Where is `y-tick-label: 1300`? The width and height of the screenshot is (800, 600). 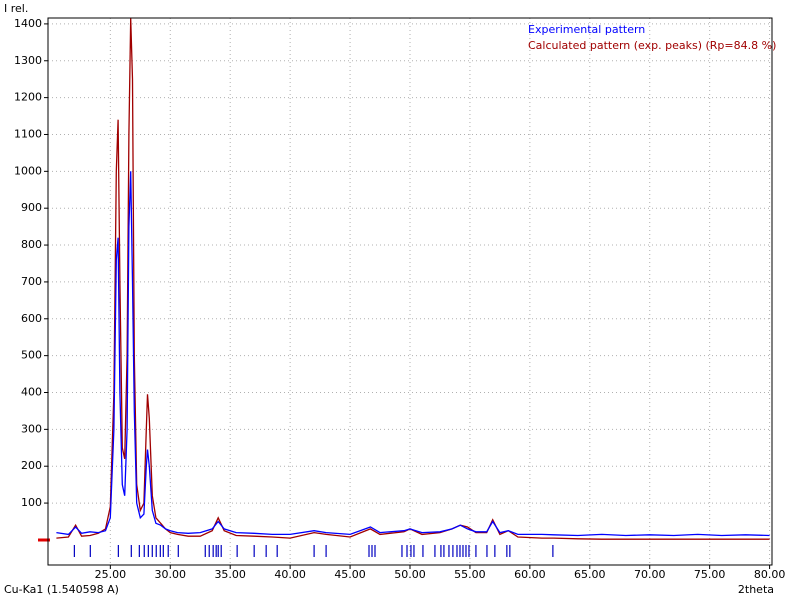
y-tick-label: 1300 is located at coordinates (28, 60).